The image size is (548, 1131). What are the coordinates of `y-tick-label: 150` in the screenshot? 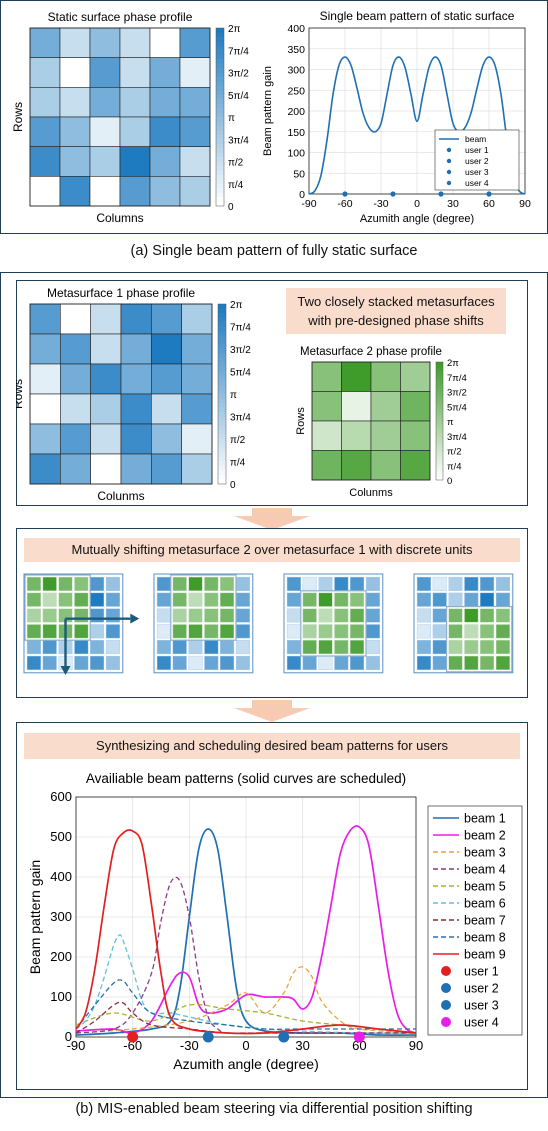 It's located at (296, 133).